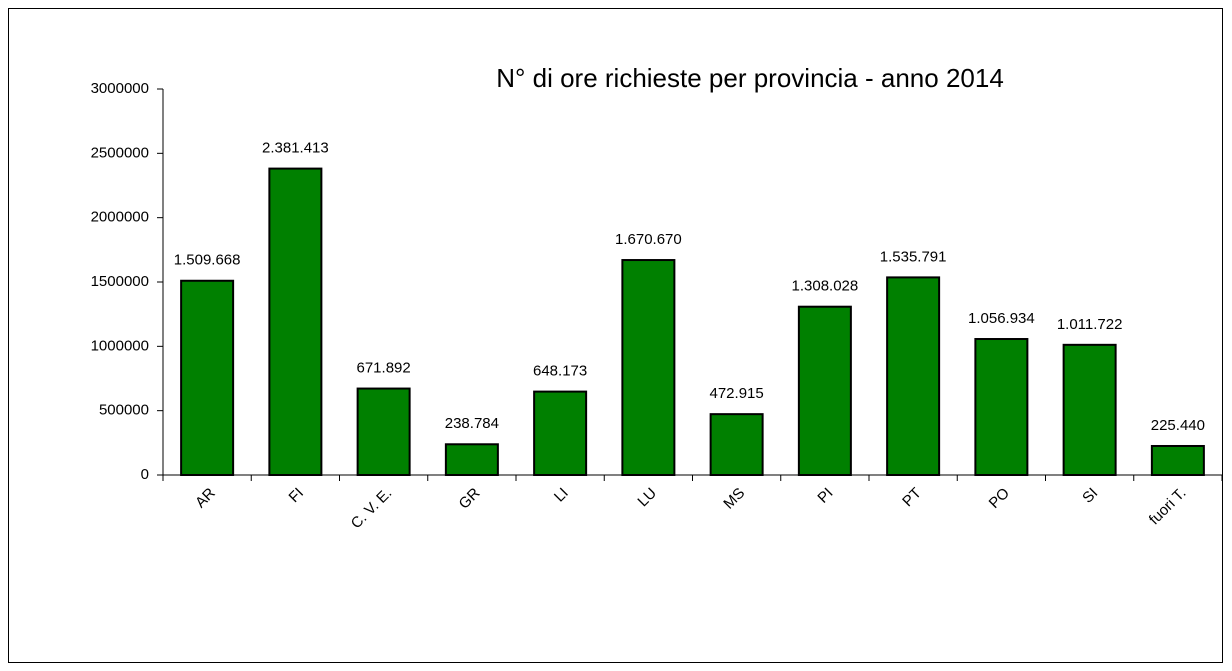 The width and height of the screenshot is (1232, 671). I want to click on data-label: 2.381.413, so click(295, 148).